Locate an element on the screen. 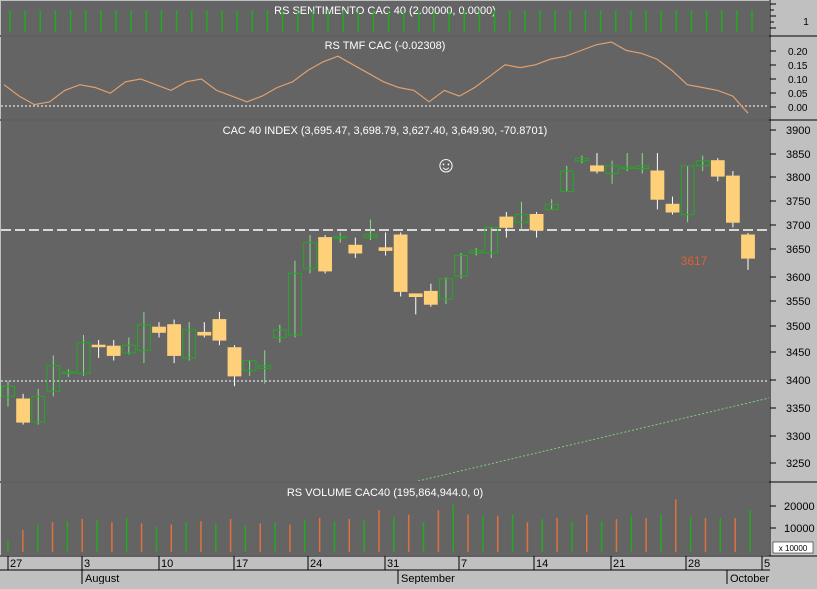 The height and width of the screenshot is (589, 817). sentiment-title: RS SENTIMENTO CAC 40 (2.00000, 0.0000) is located at coordinates (385, 11).